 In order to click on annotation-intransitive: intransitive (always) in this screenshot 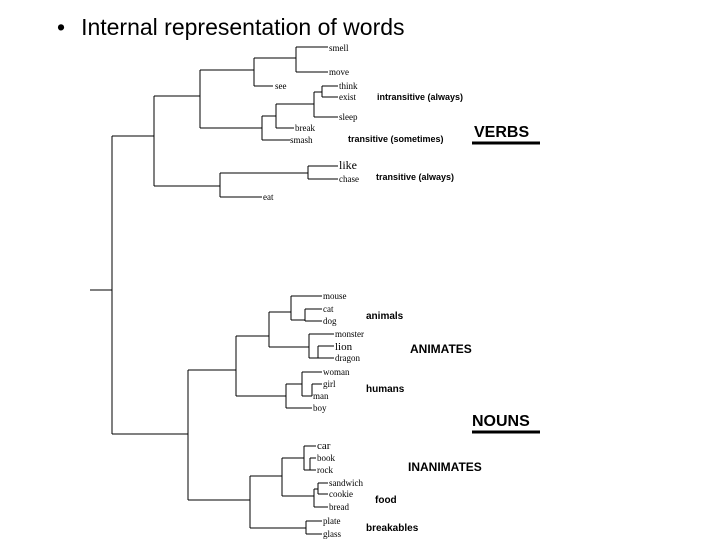, I will do `click(420, 97)`.